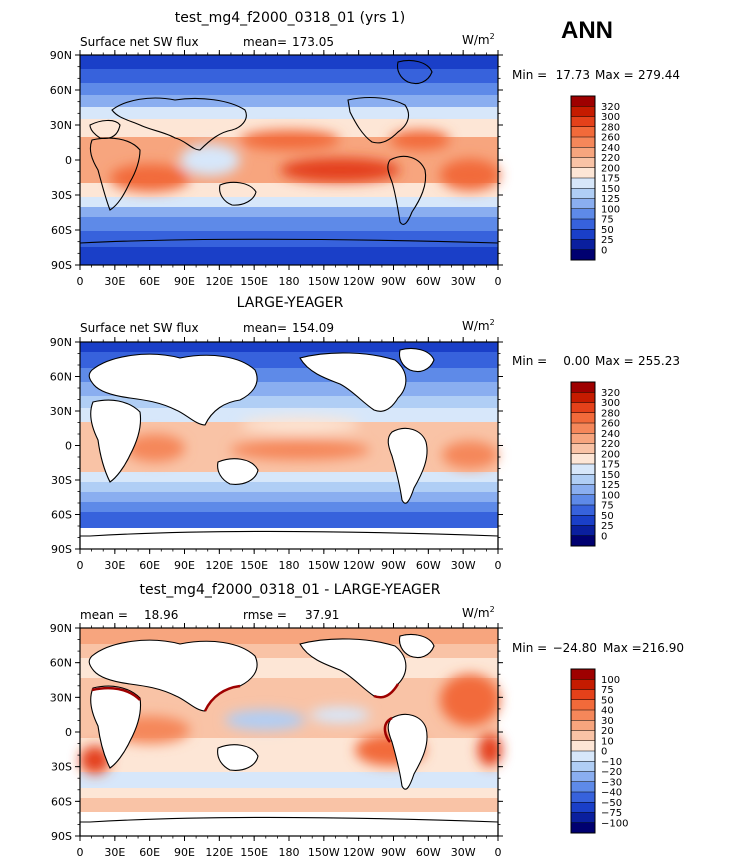  What do you see at coordinates (607, 731) in the screenshot?
I see `colorbar-label: 20` at bounding box center [607, 731].